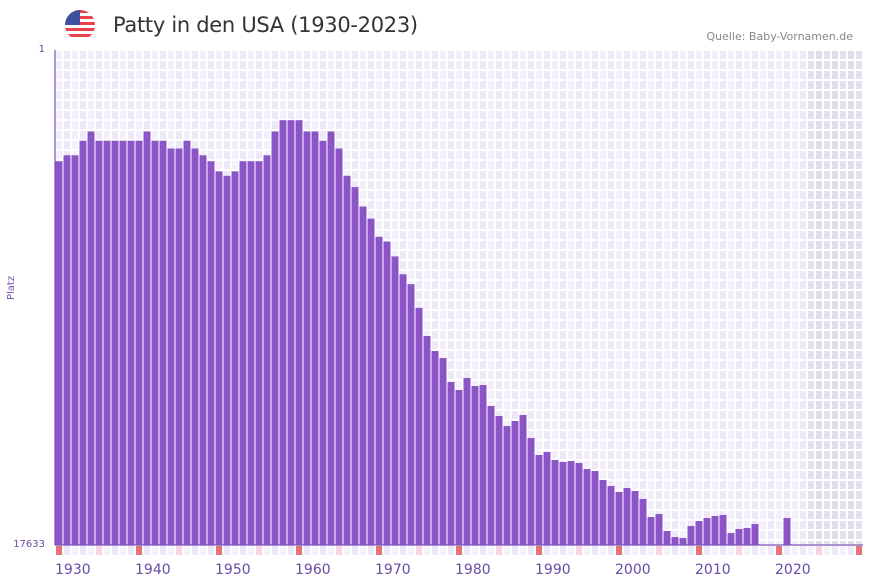  I want to click on source-credit: Quelle: Baby-Vornamen.de, so click(779, 36).